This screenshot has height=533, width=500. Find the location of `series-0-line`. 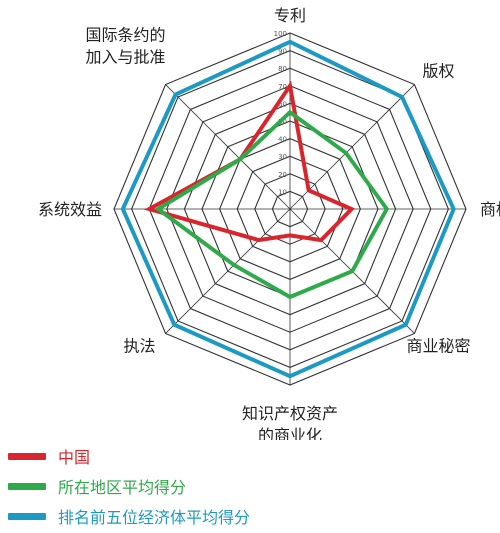

series-0-line is located at coordinates (249, 161).